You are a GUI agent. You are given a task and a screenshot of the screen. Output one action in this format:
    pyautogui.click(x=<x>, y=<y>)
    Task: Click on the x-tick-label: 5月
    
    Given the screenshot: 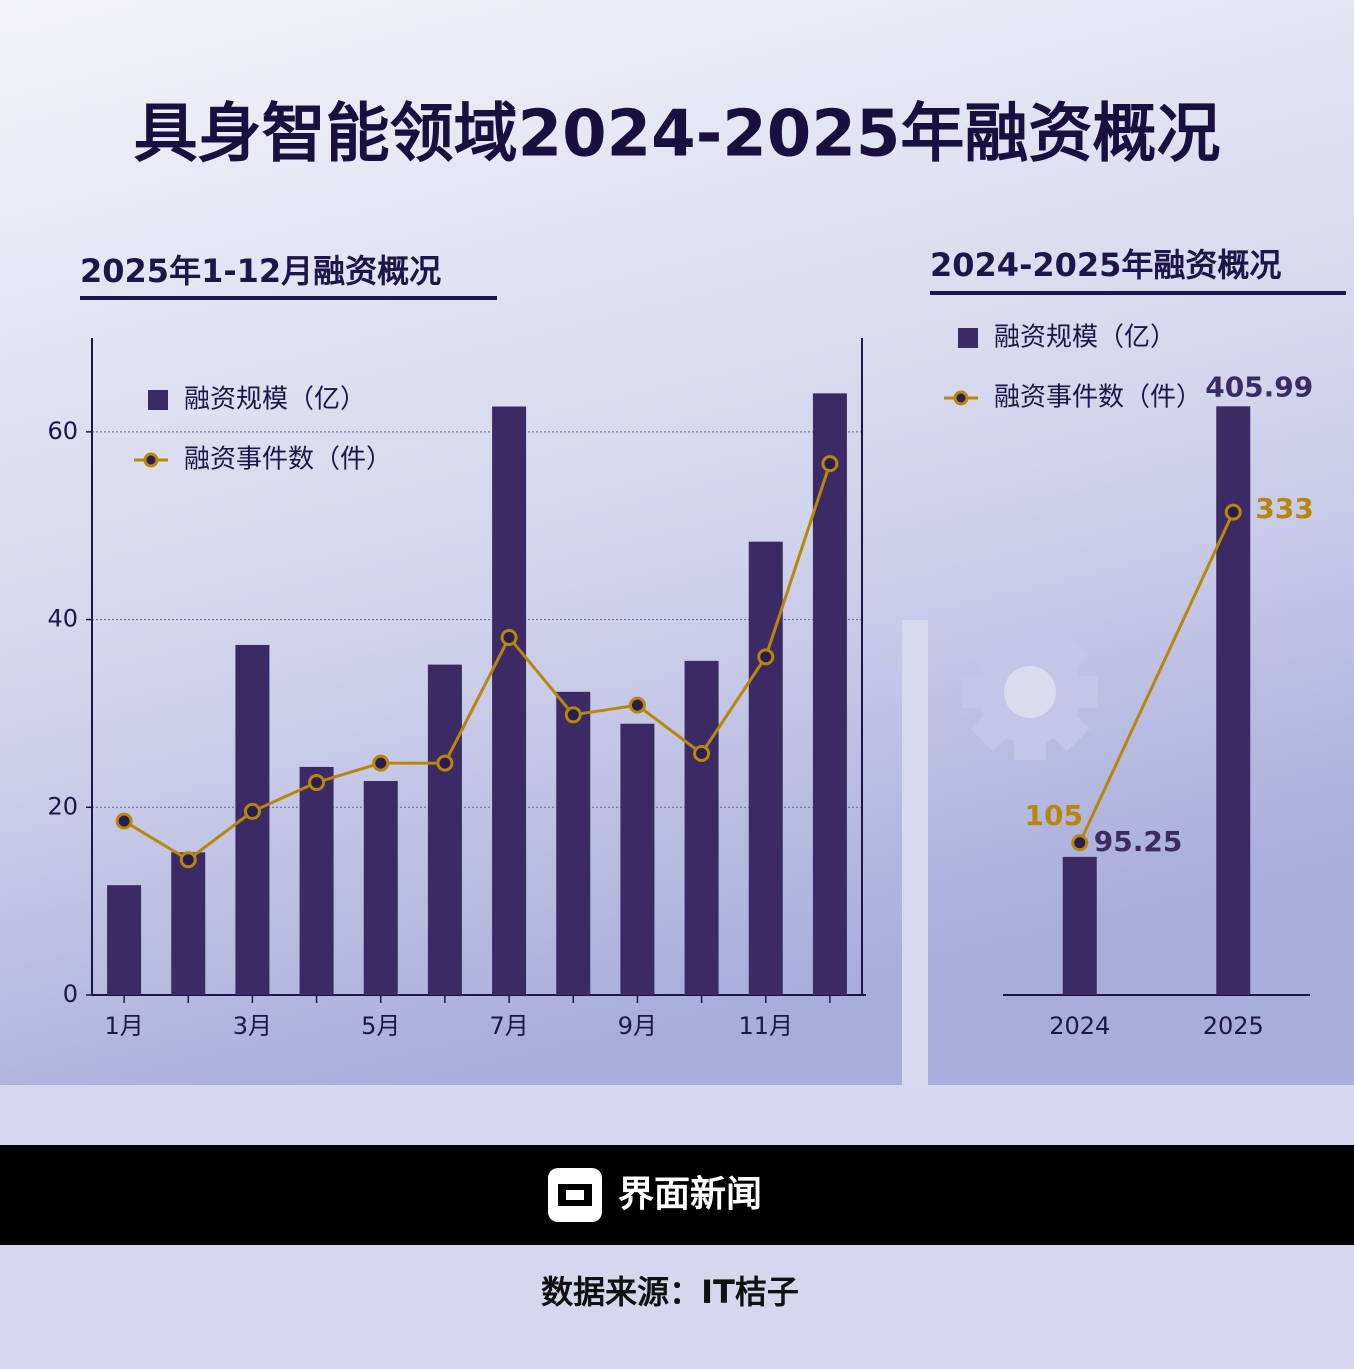 What is the action you would take?
    pyautogui.click(x=380, y=1026)
    